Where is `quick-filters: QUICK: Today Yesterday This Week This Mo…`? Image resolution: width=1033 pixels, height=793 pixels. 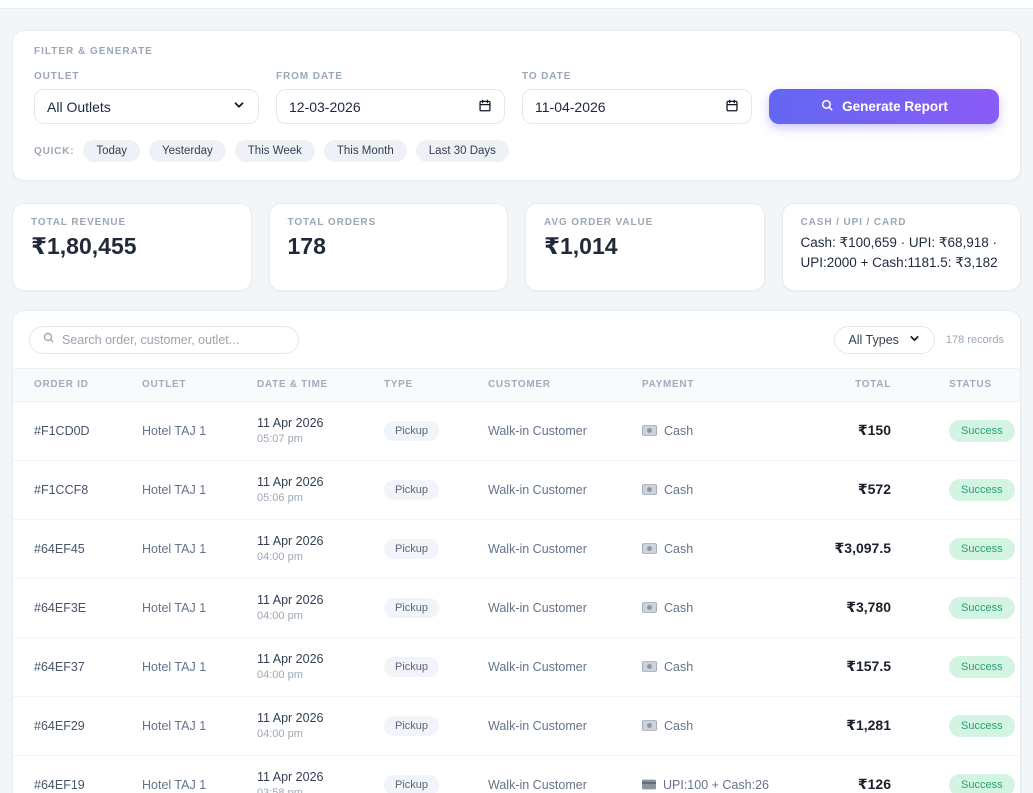 quick-filters: QUICK: Today Yesterday This Week This Mo… is located at coordinates (516, 151).